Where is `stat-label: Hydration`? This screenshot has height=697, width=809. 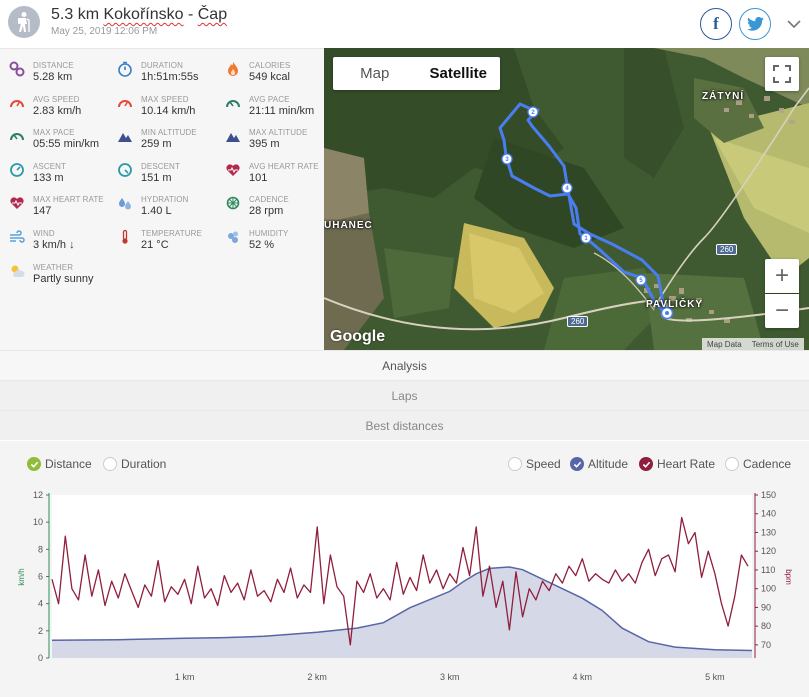 stat-label: Hydration is located at coordinates (165, 200).